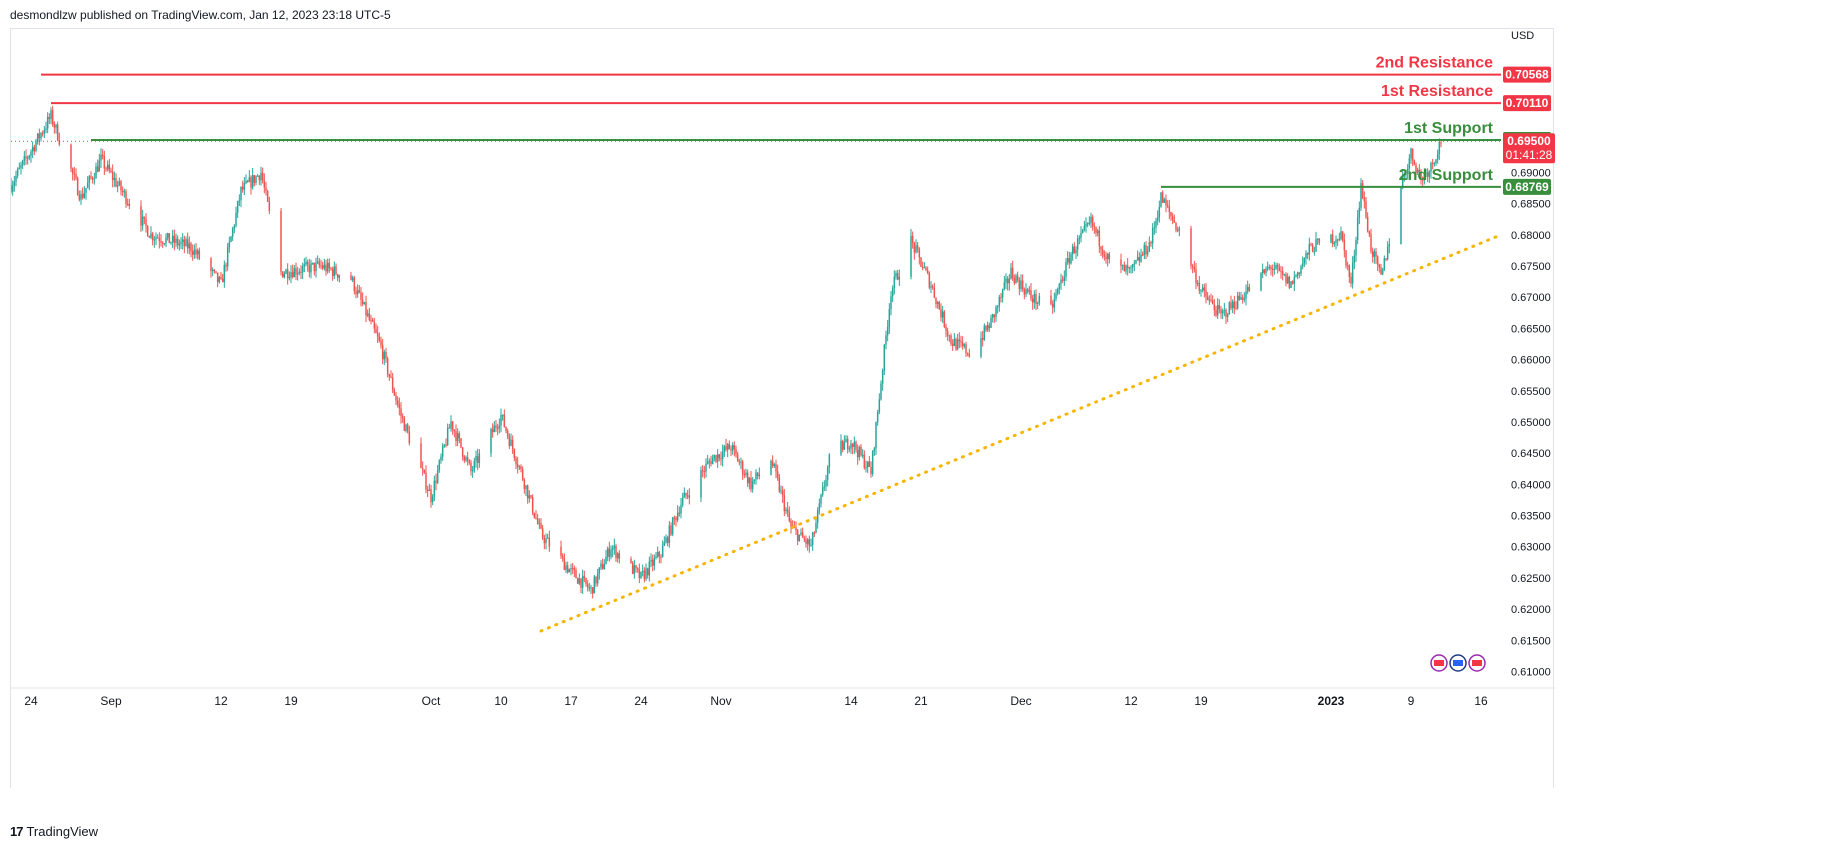 This screenshot has width=1834, height=850. Describe the element at coordinates (501, 701) in the screenshot. I see `time-tick-label: 10` at that location.